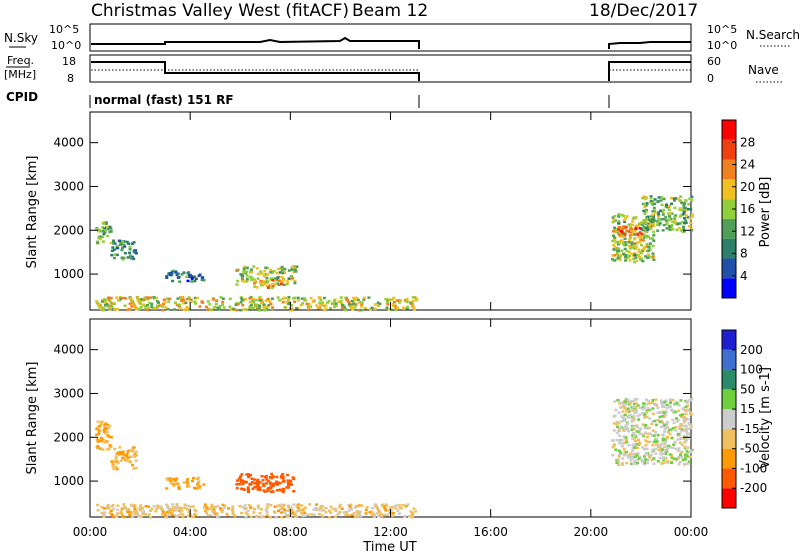 The height and width of the screenshot is (554, 800). What do you see at coordinates (753, 468) in the screenshot?
I see `colorbar-tick-label: -100` at bounding box center [753, 468].